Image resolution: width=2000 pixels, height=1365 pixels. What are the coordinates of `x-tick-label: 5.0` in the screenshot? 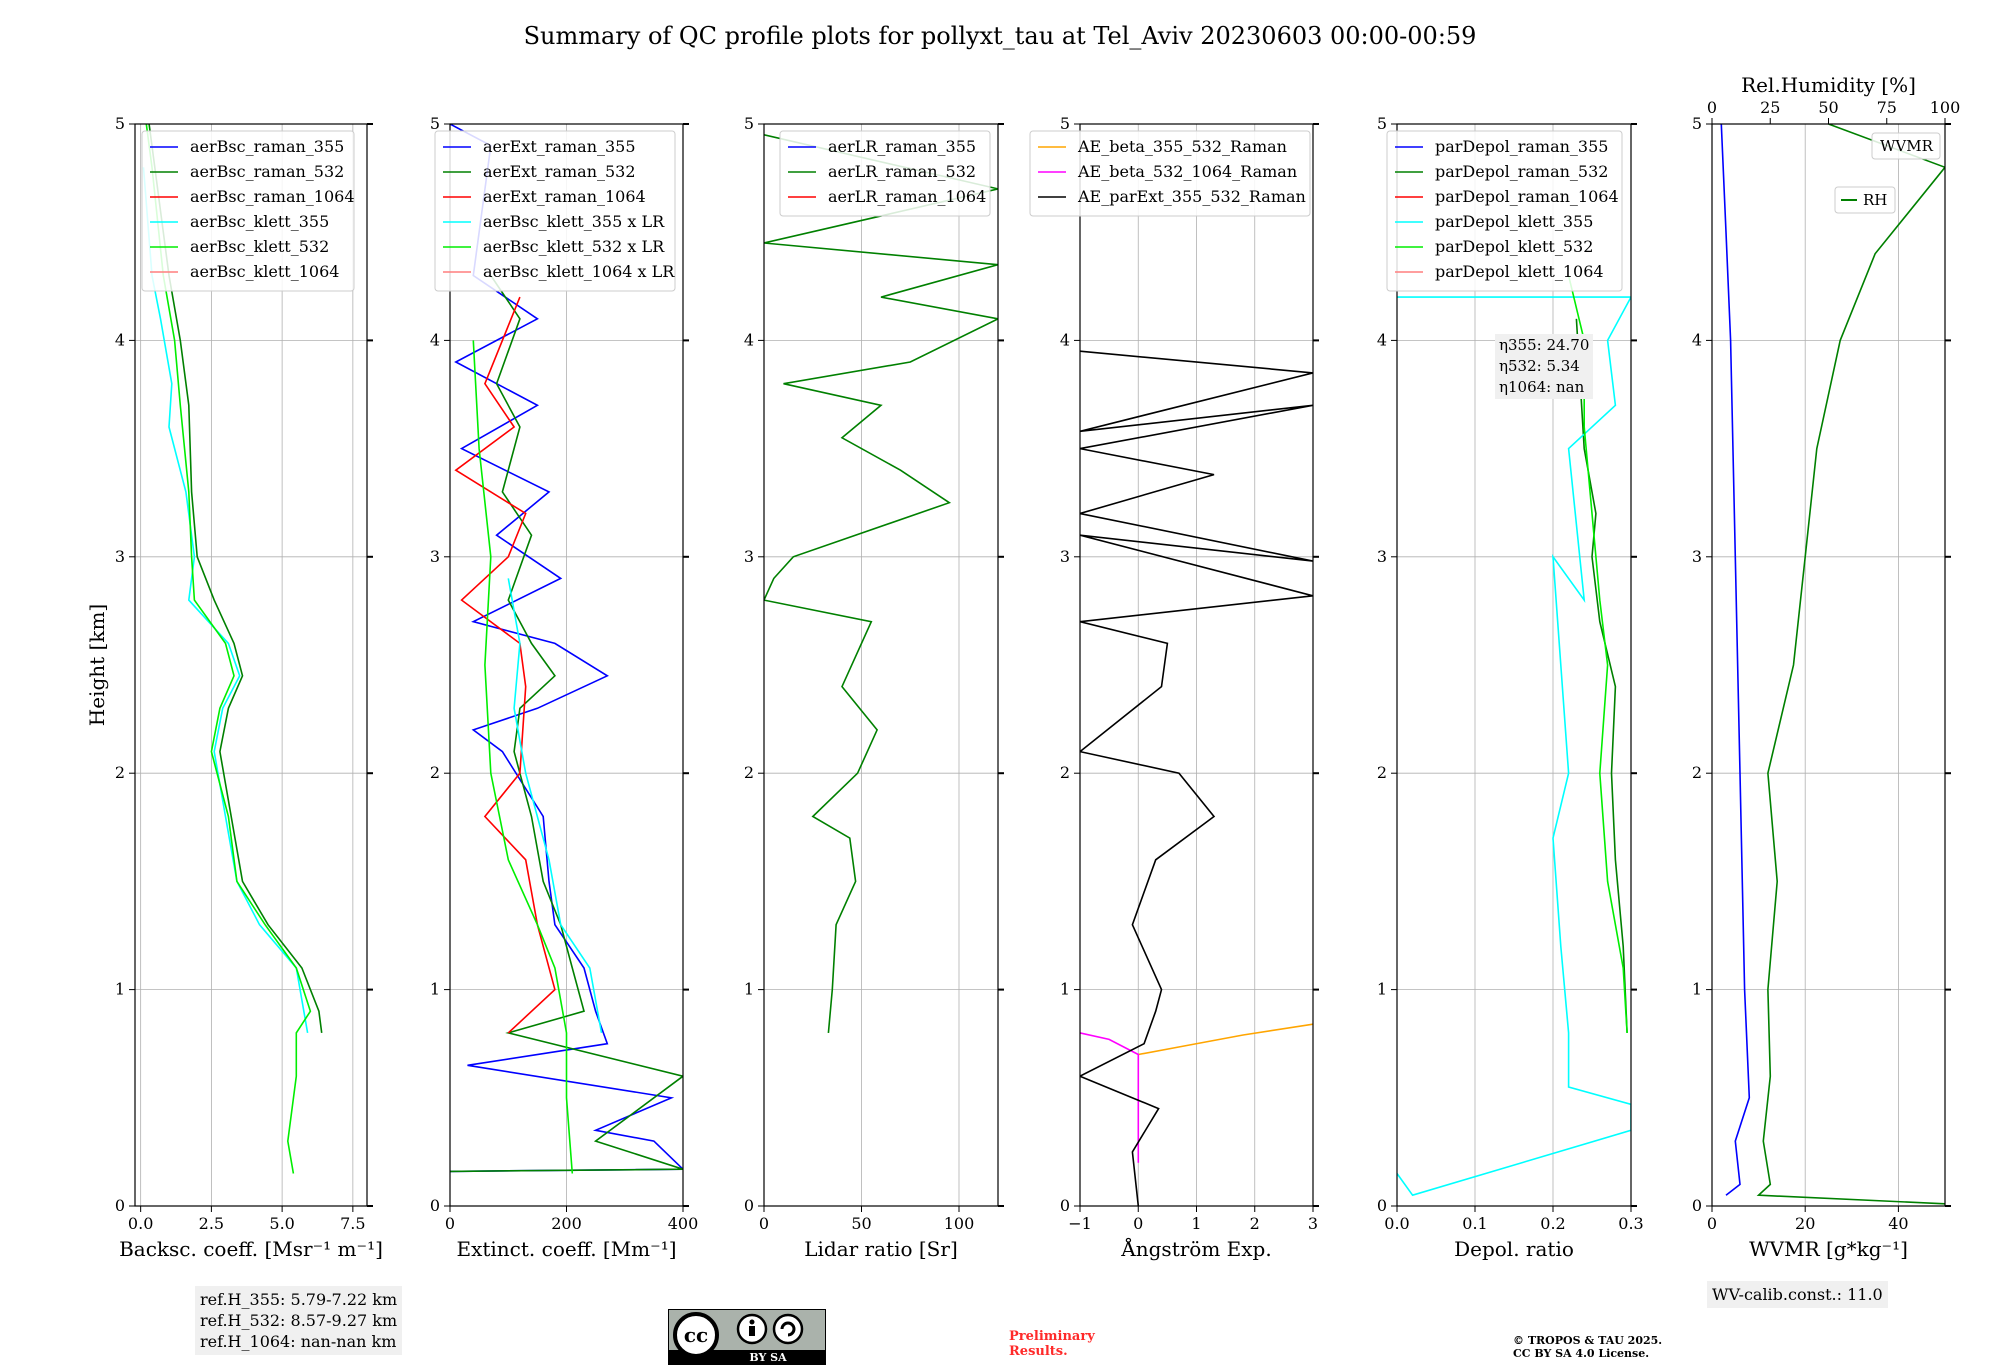 It's located at (281, 1223).